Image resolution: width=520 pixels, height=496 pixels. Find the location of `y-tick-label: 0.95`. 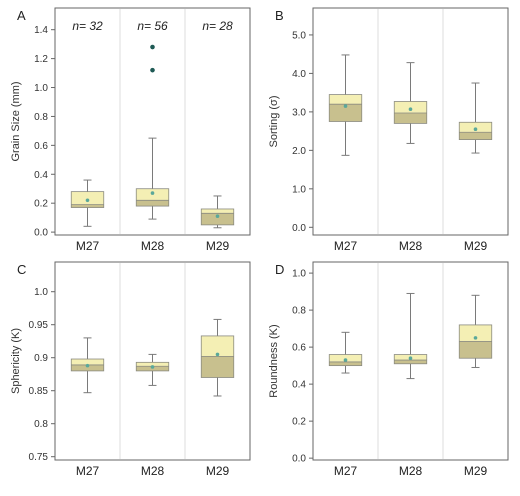

y-tick-label: 0.95 is located at coordinates (39, 325).